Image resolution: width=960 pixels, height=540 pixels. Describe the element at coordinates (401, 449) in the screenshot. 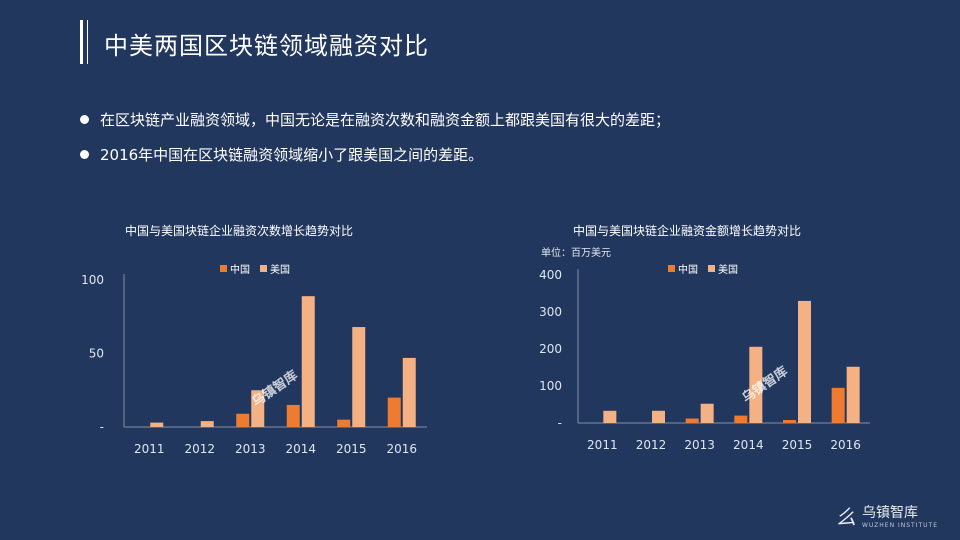

I see `x-tick-label: 2016` at that location.